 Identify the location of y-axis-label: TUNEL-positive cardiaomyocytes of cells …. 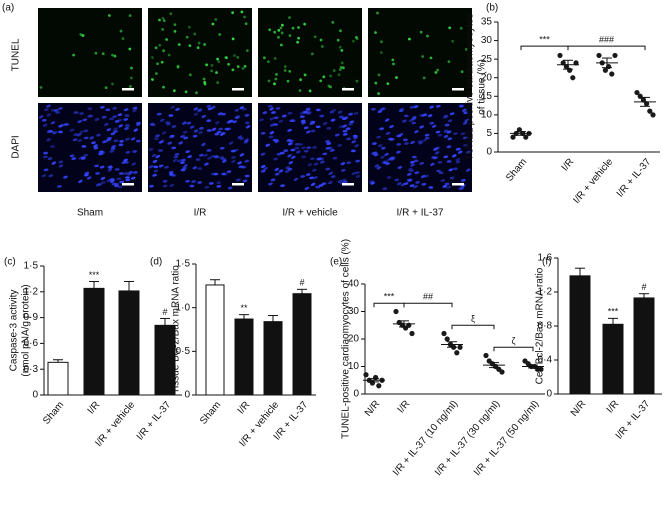
(346, 339).